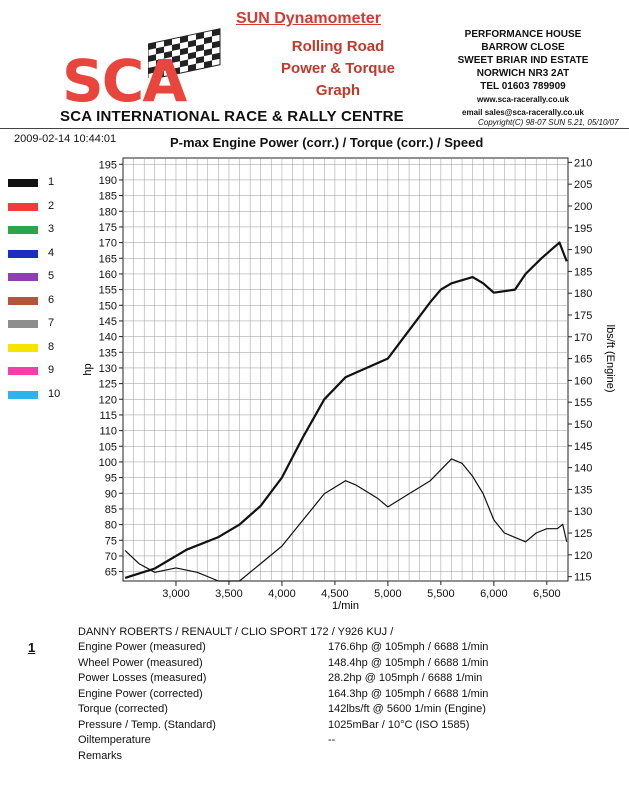 The height and width of the screenshot is (800, 629). What do you see at coordinates (583, 447) in the screenshot?
I see `y2-tick-label: 145` at bounding box center [583, 447].